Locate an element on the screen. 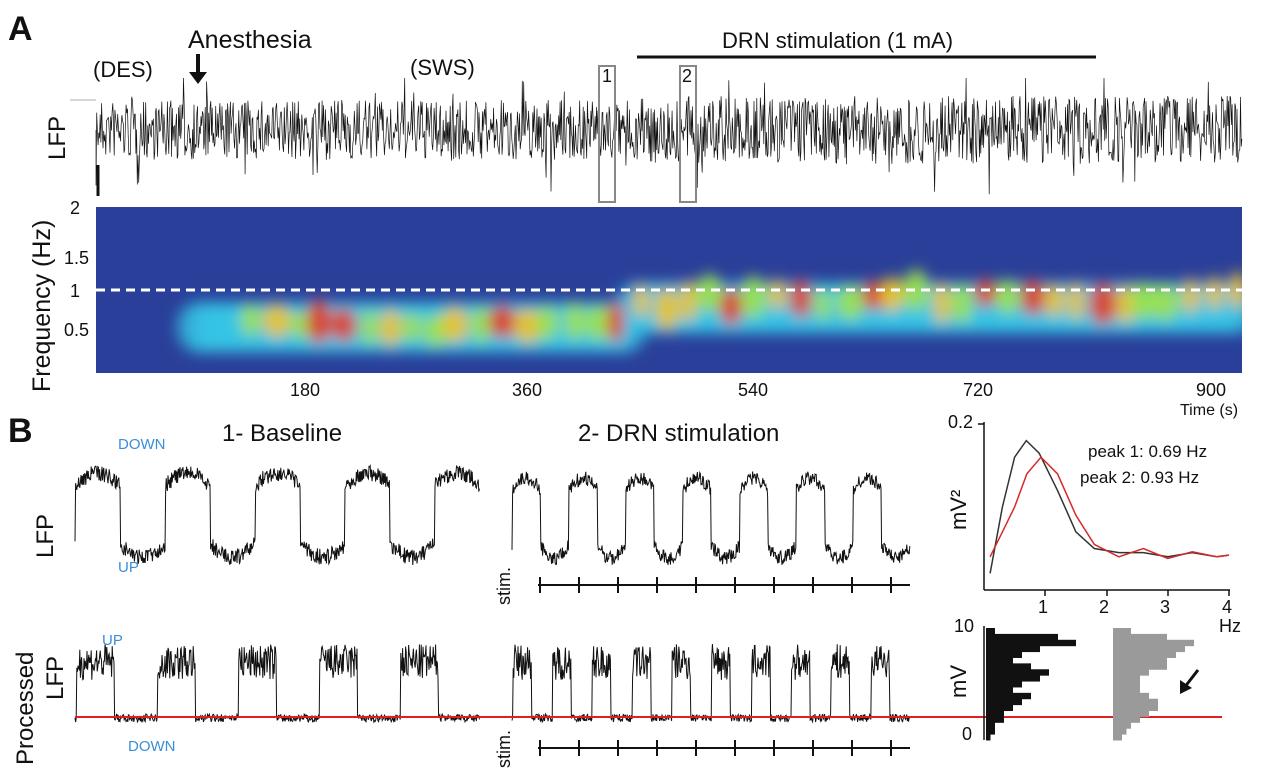 The image size is (1269, 772). y-tick-0-5: 0.5 is located at coordinates (77, 330).